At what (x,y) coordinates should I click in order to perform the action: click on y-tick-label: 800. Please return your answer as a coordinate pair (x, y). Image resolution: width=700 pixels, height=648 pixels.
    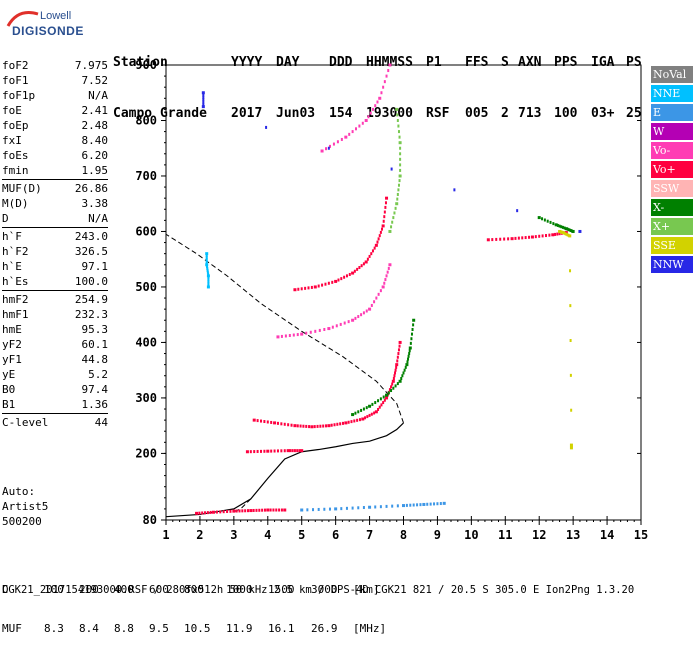
    Looking at the image, I should click on (146, 120).